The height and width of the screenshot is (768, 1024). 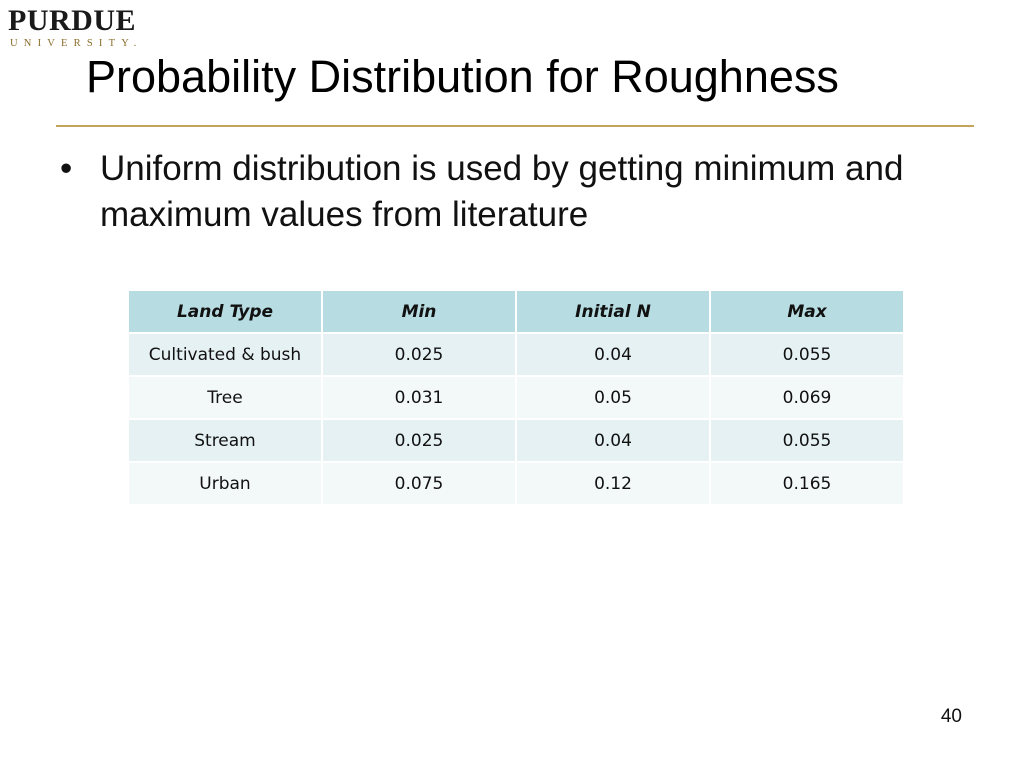 I want to click on cell-land-type: Stream, so click(x=225, y=440).